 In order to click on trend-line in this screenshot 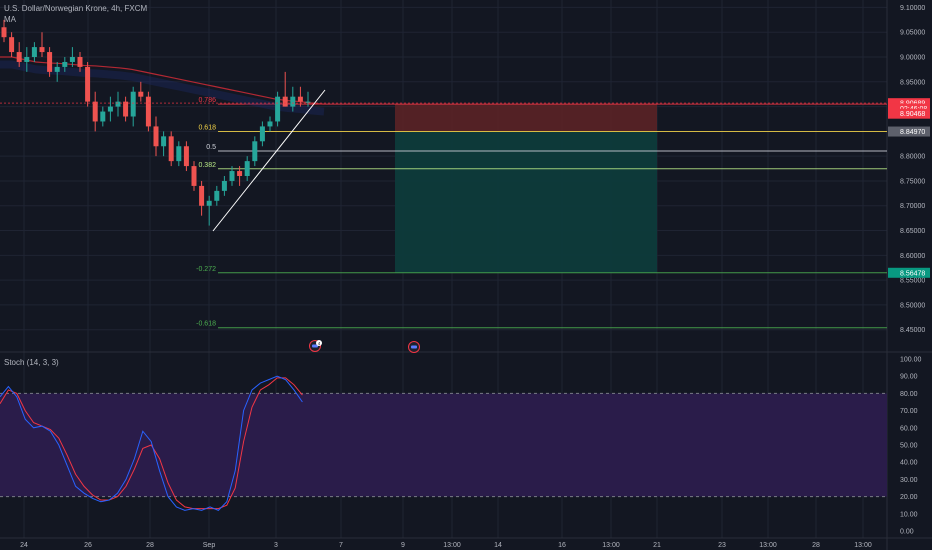, I will do `click(269, 160)`.